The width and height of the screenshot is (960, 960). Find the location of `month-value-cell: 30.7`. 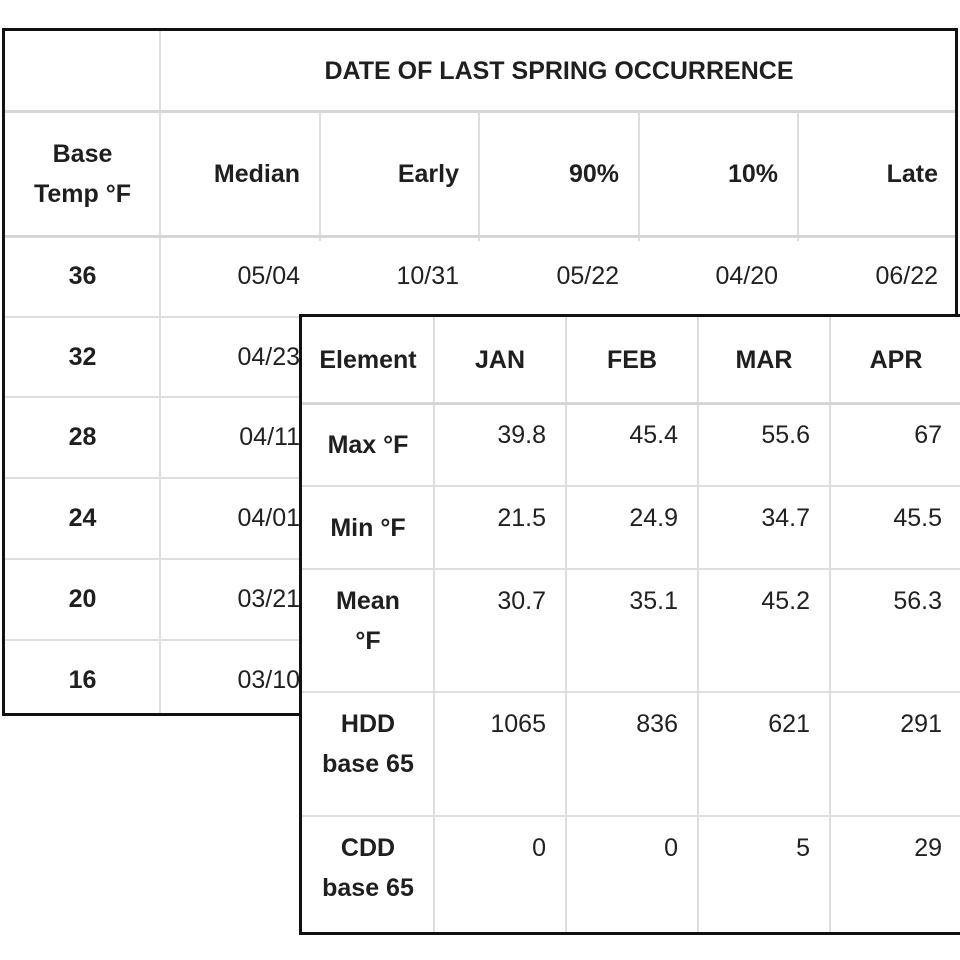

month-value-cell: 30.7 is located at coordinates (500, 630).